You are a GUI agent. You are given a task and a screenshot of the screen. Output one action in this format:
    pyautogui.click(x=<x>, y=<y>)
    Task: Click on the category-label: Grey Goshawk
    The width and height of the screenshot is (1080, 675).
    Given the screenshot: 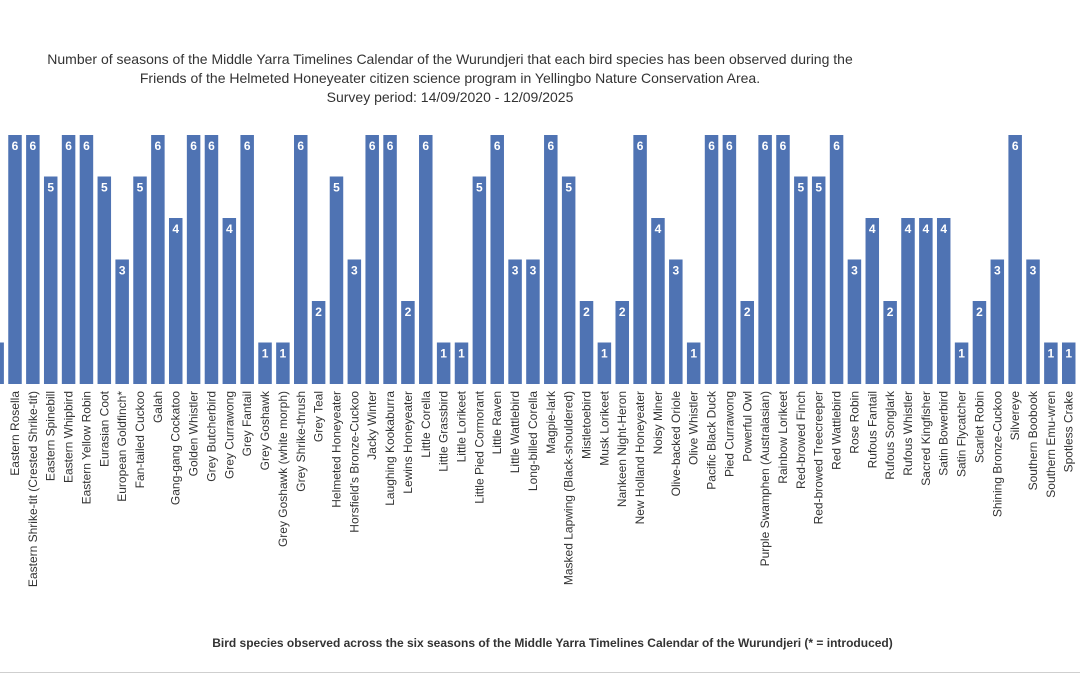 What is the action you would take?
    pyautogui.click(x=265, y=430)
    